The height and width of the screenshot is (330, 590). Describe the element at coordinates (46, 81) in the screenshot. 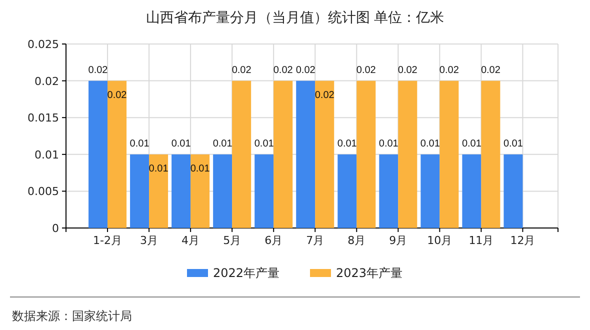

I see `y-tick-label: 0.02` at that location.